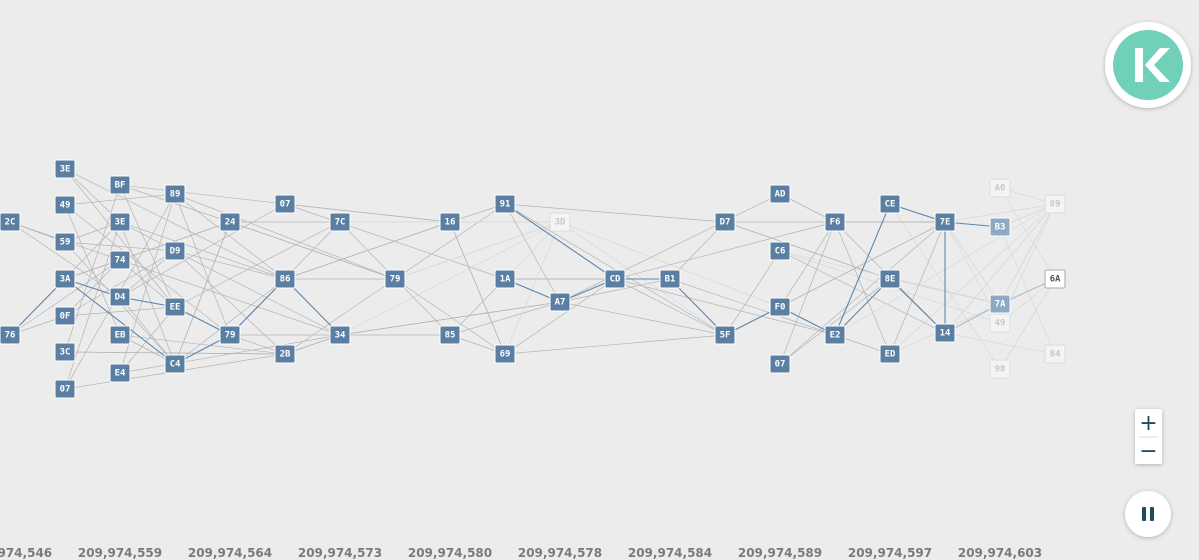  What do you see at coordinates (1000, 304) in the screenshot?
I see `block: 7A` at bounding box center [1000, 304].